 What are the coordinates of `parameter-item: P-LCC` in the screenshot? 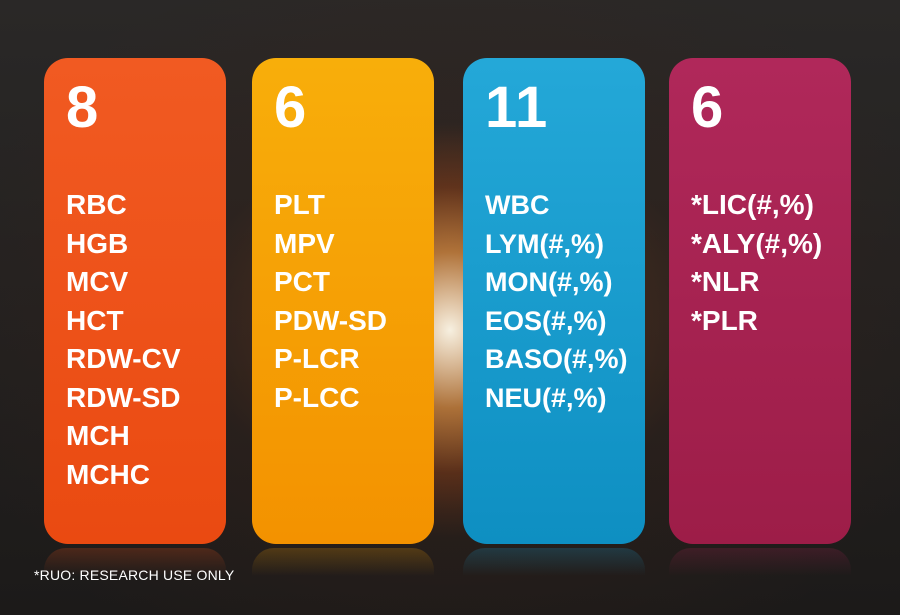 It's located at (317, 397).